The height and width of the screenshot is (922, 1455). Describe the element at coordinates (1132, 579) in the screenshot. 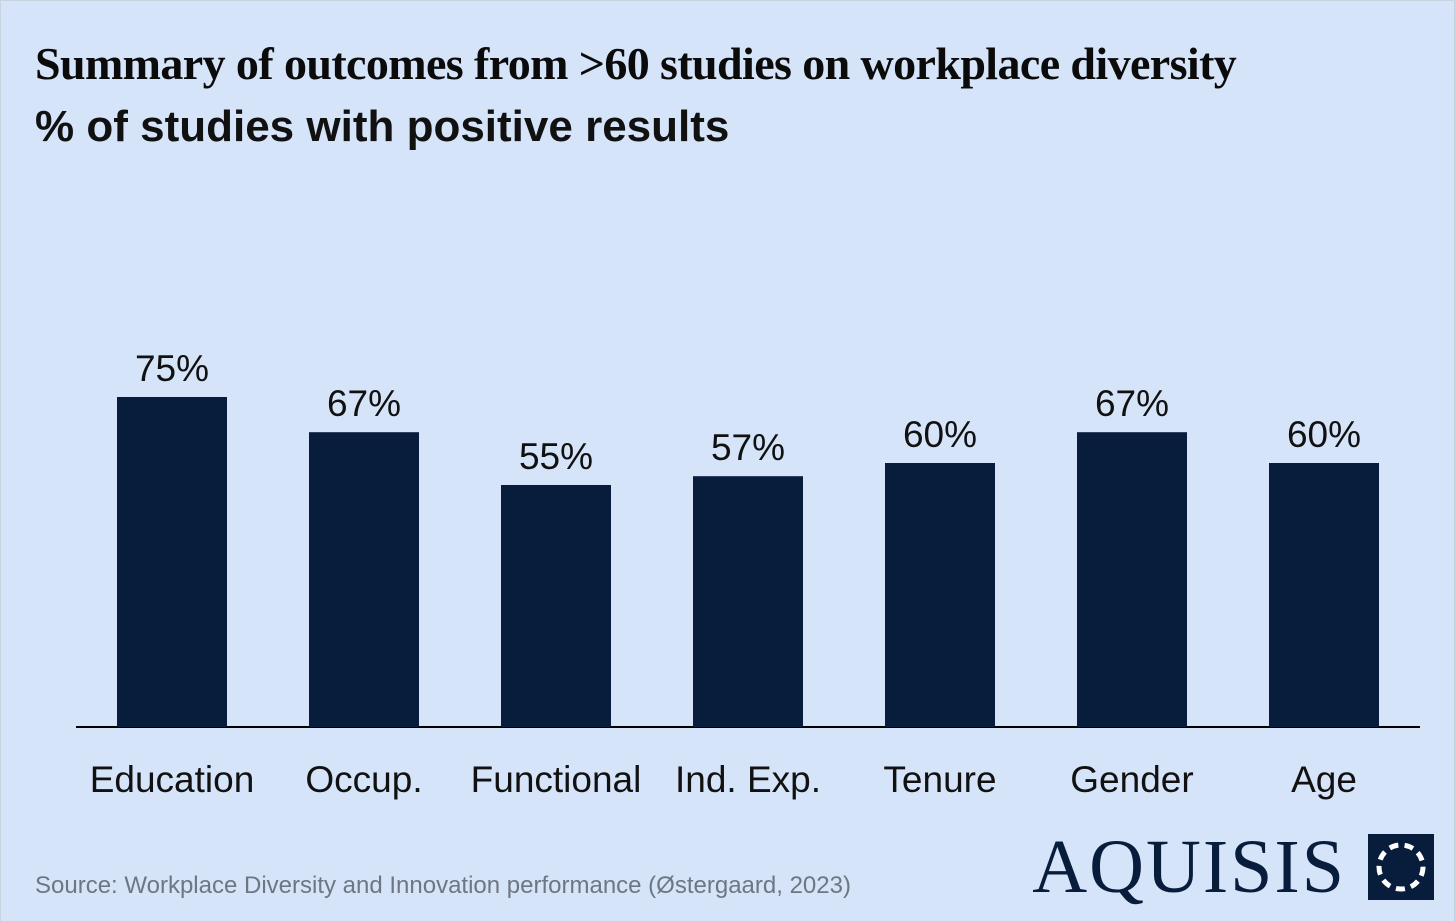

I see `bar-gender` at that location.